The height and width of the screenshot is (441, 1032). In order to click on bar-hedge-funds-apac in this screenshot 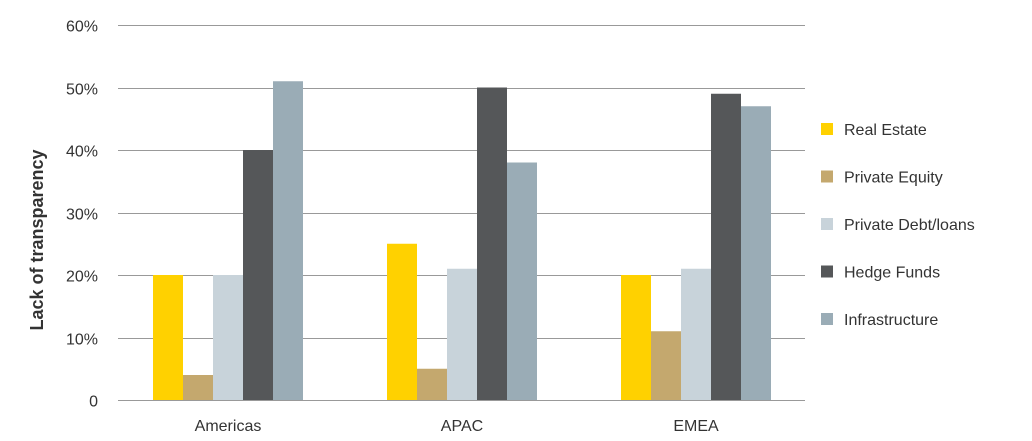, I will do `click(492, 243)`.